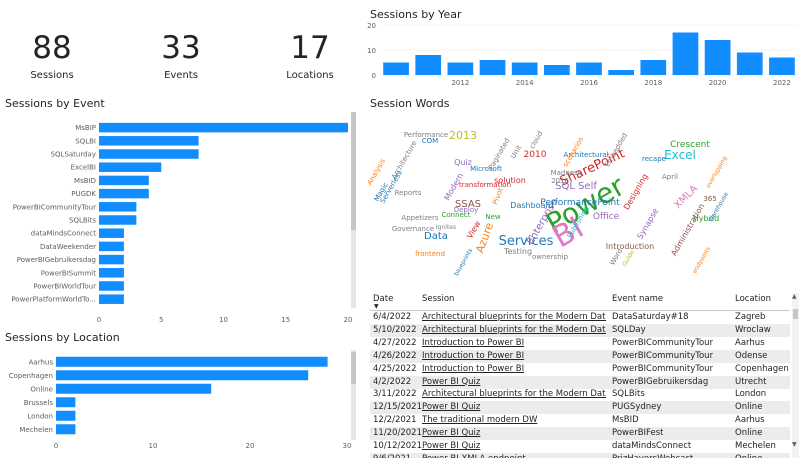  I want to click on word-cloud-word: PerformancePoint, so click(580, 203).